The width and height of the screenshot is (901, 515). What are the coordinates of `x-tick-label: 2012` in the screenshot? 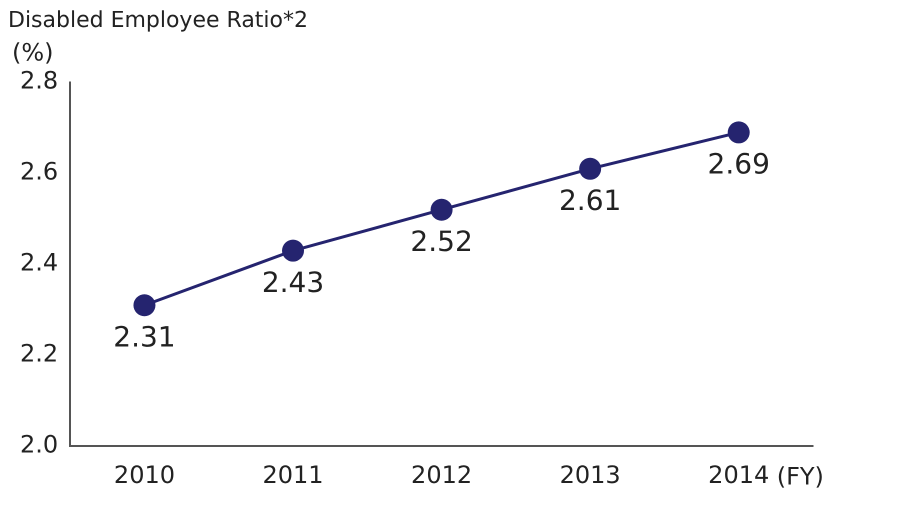 It's located at (441, 474).